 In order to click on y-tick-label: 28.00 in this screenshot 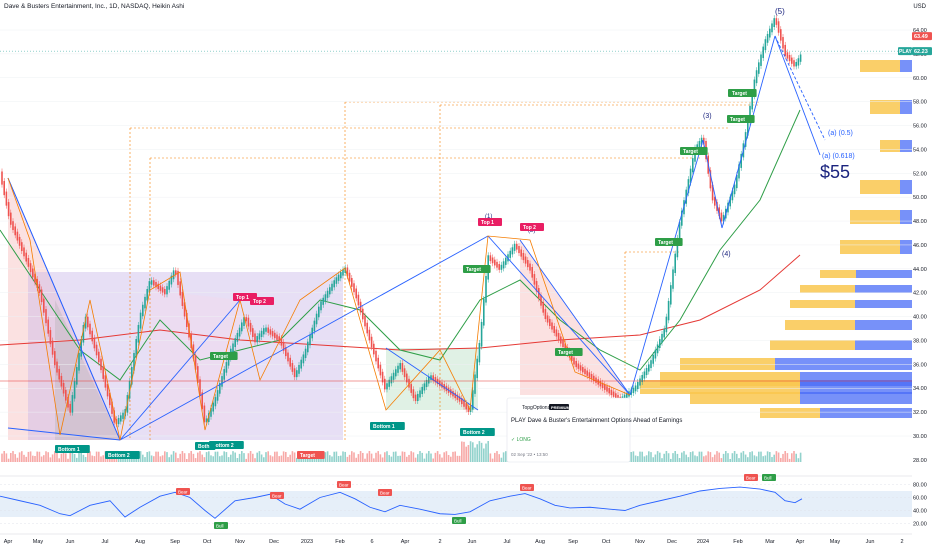, I will do `click(920, 461)`.